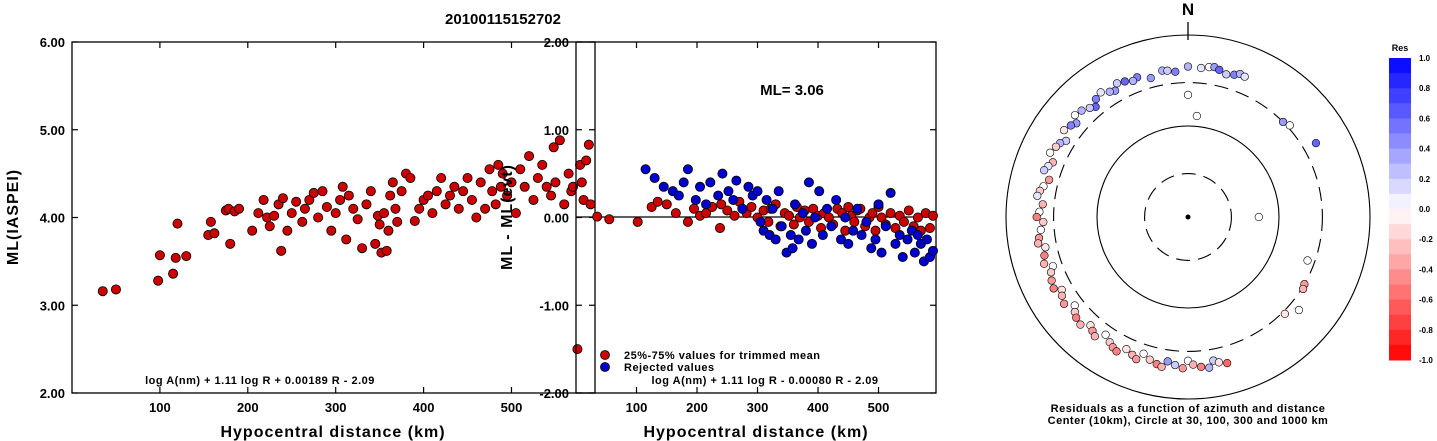 This screenshot has width=1437, height=441. I want to click on c1-ytick-label: 3.00, so click(52, 305).